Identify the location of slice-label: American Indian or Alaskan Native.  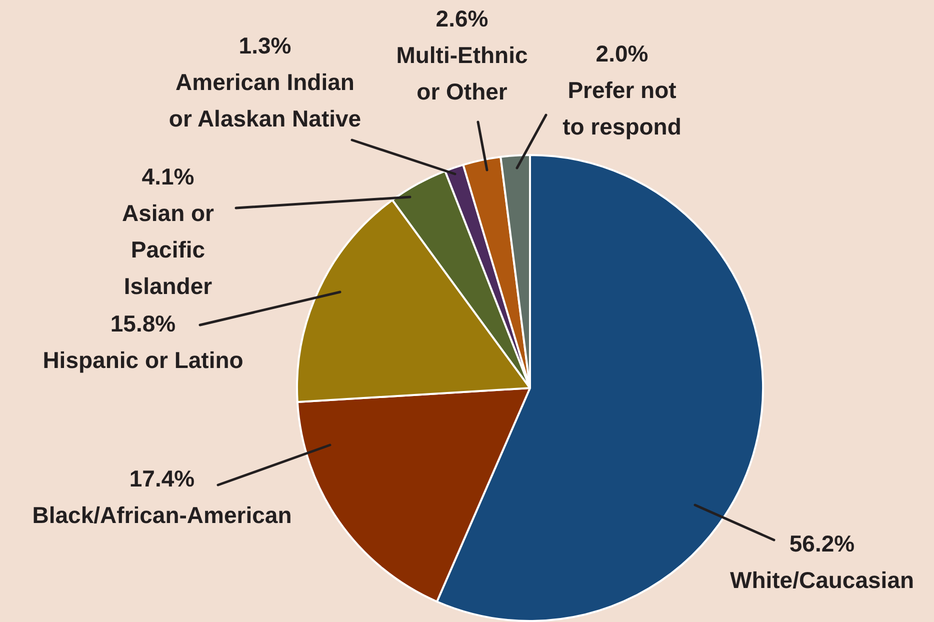
(265, 100).